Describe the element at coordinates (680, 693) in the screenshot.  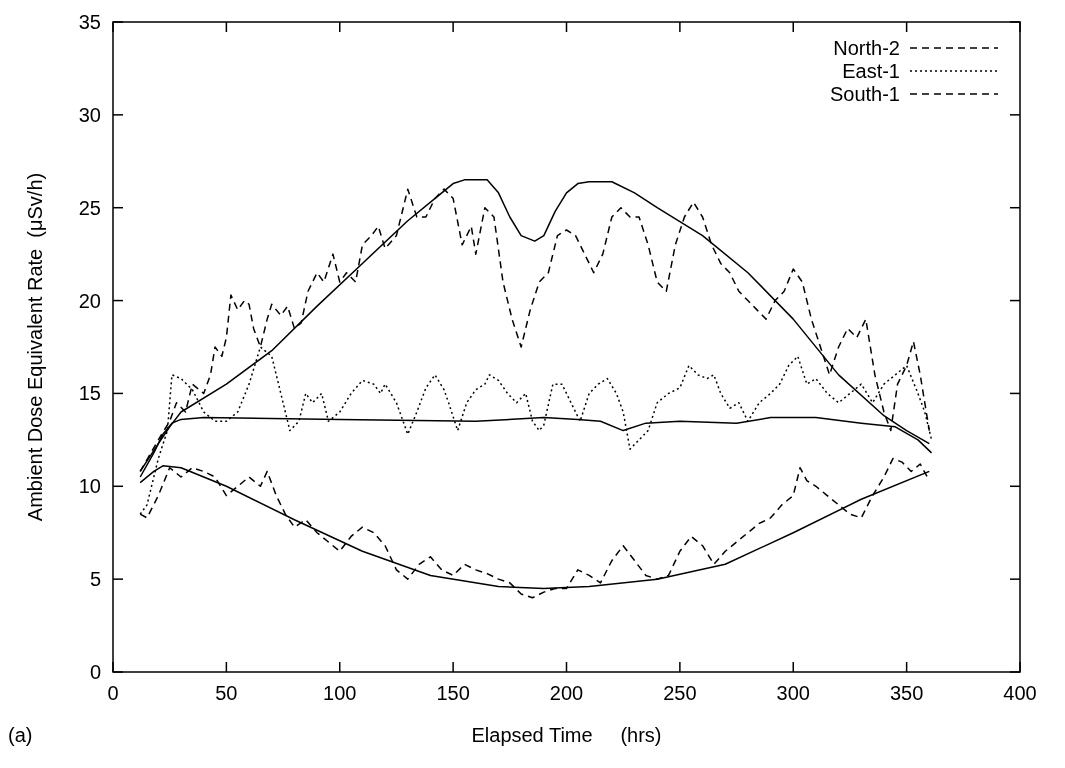
I see `x-tick-label: 250` at that location.